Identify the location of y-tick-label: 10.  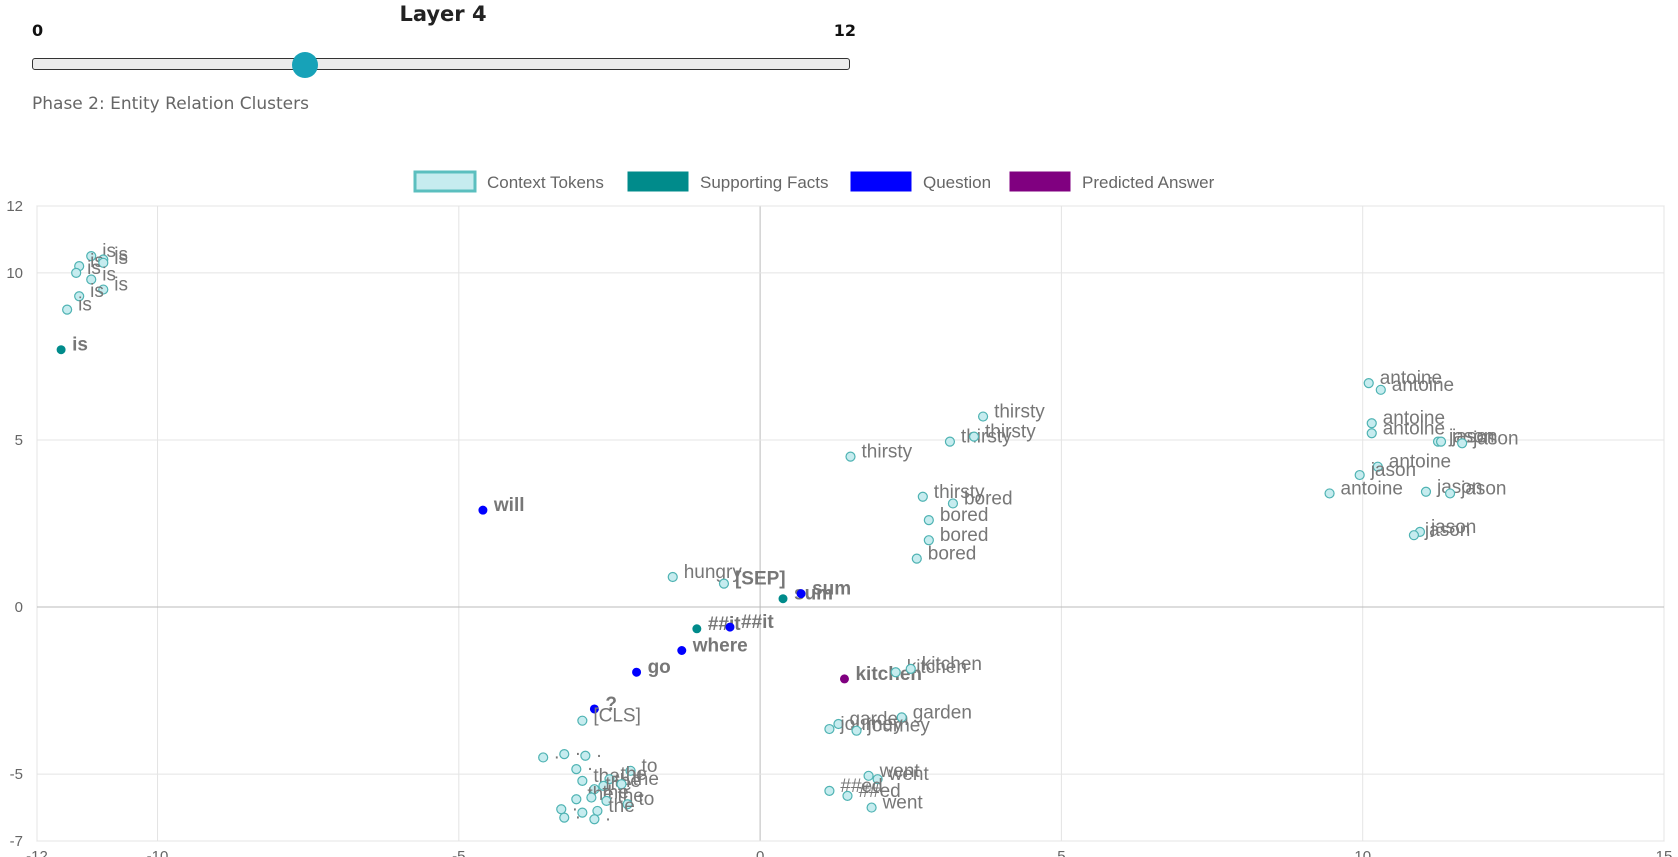
(14, 273).